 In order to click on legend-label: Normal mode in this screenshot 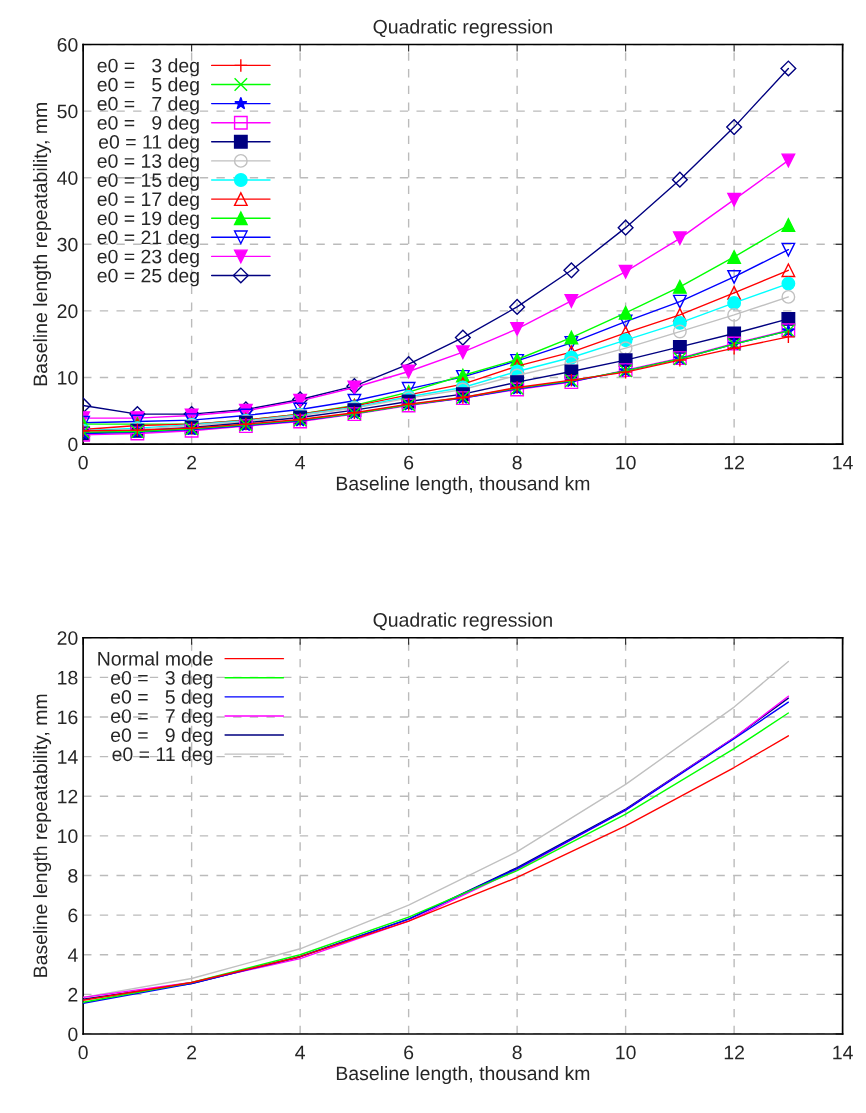, I will do `click(155, 658)`.